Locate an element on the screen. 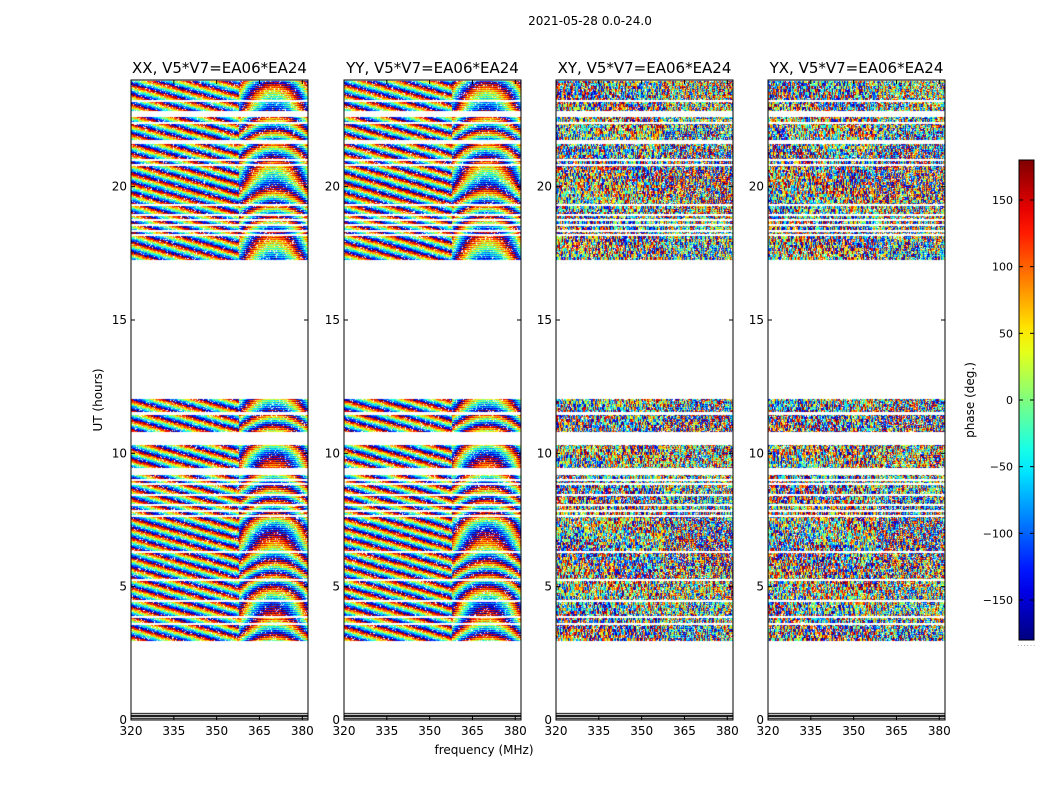 The image size is (1050, 800). colorbar-tick-label: −100 is located at coordinates (998, 533).